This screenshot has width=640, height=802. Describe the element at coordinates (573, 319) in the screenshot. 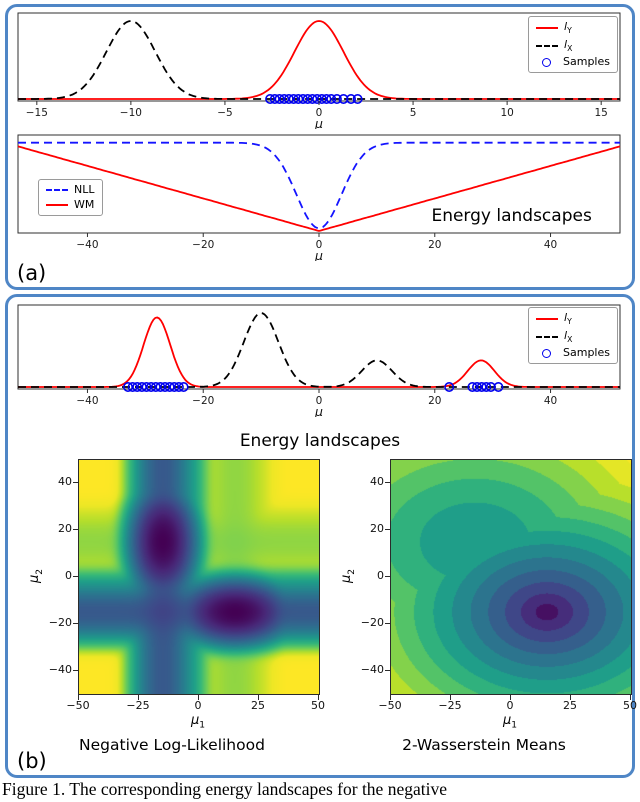

I see `legend-entry: lY` at that location.